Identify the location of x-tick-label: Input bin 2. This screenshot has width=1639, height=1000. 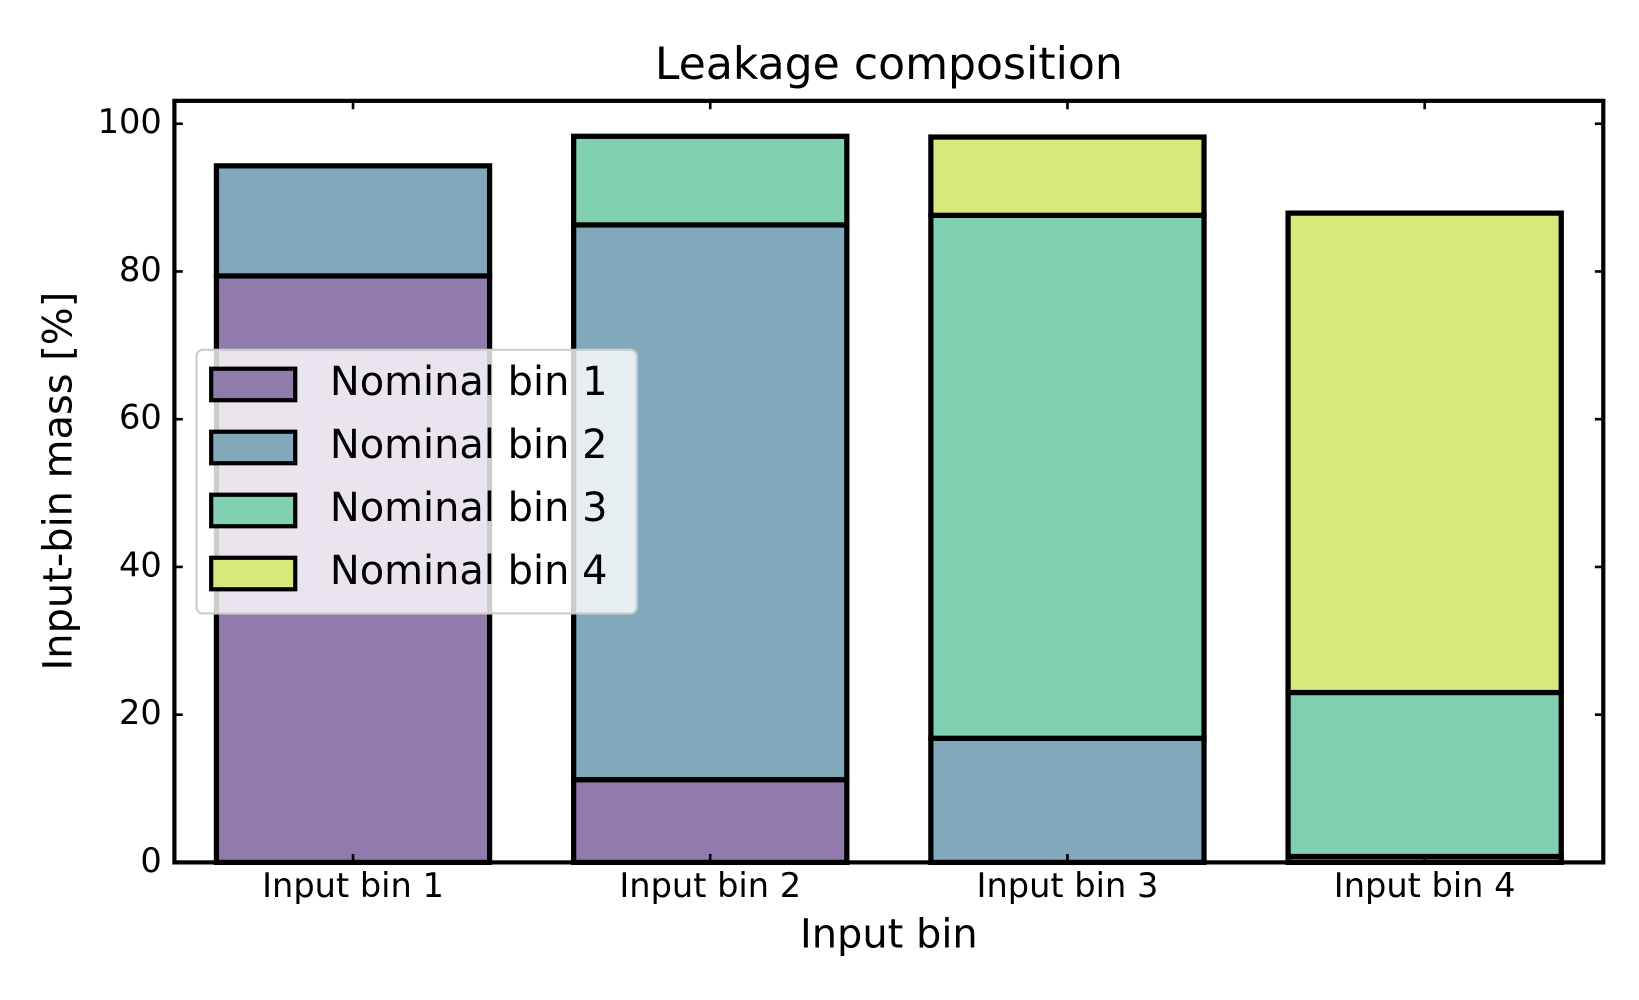
(710, 885).